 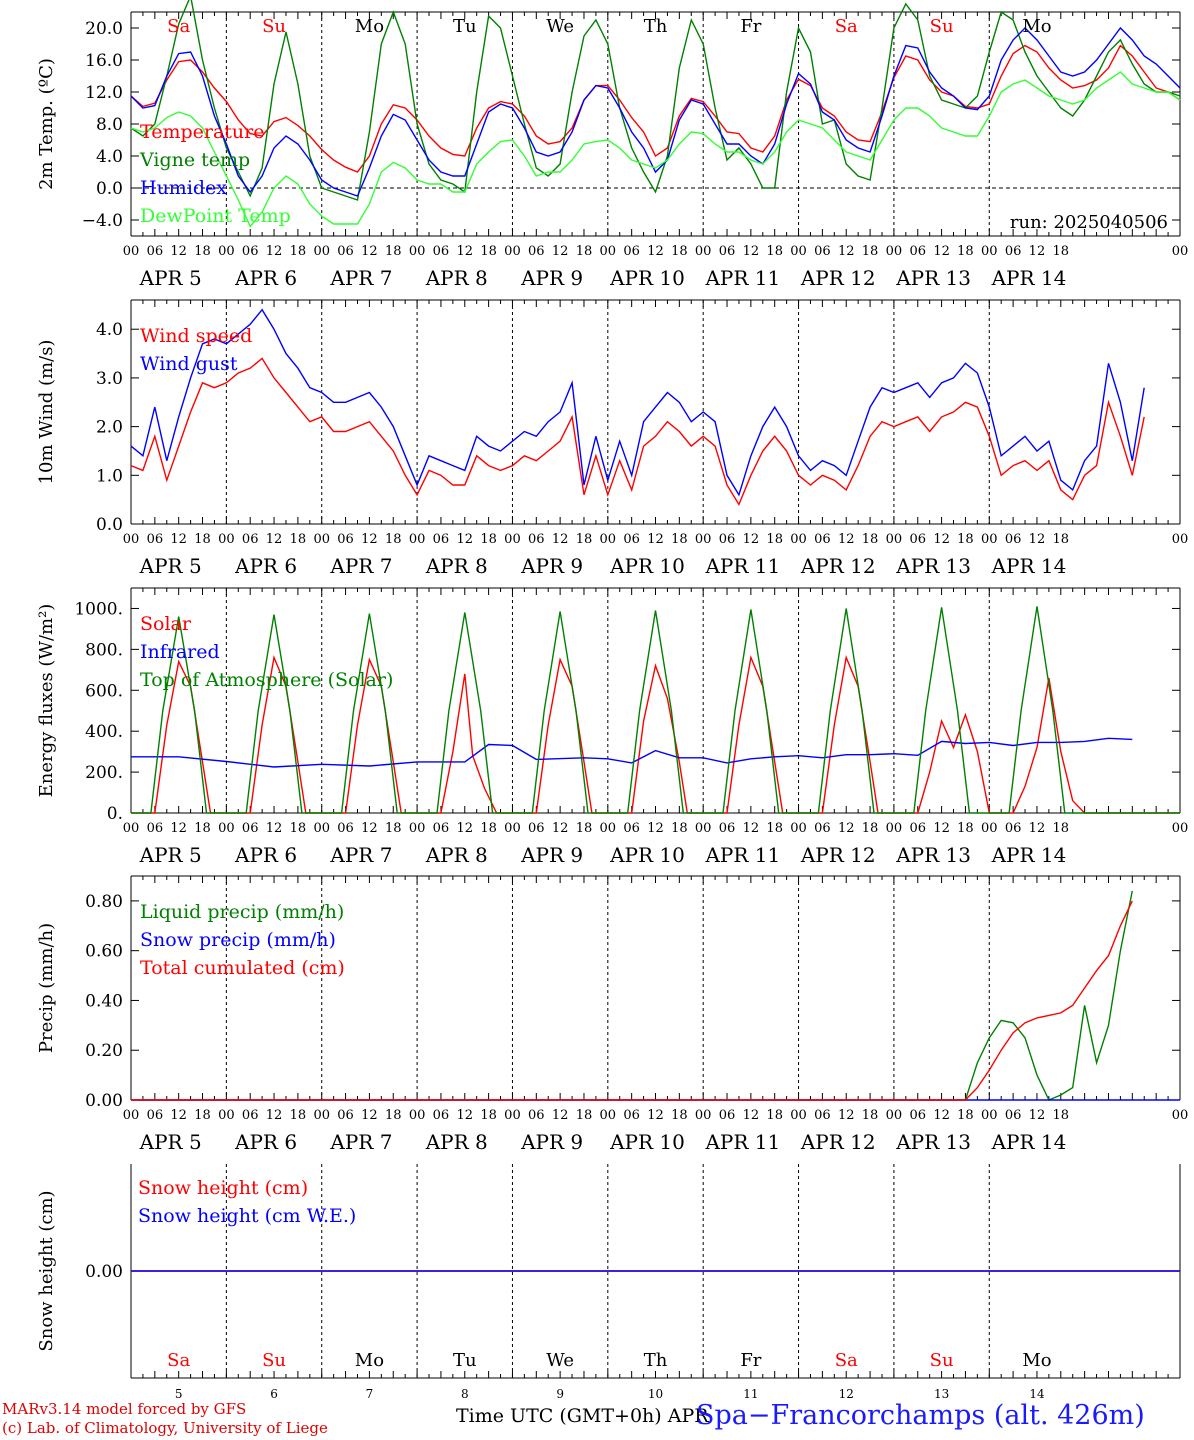 What do you see at coordinates (551, 278) in the screenshot?
I see `date-label: APR 9` at bounding box center [551, 278].